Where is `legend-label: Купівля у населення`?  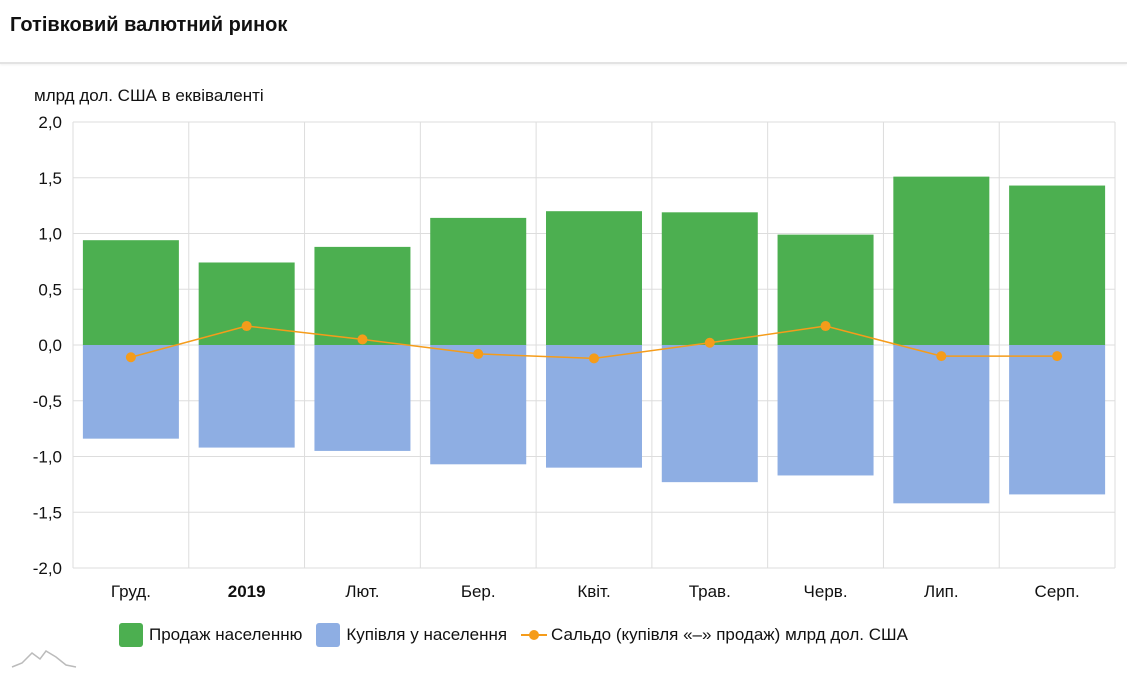 legend-label: Купівля у населення is located at coordinates (427, 634).